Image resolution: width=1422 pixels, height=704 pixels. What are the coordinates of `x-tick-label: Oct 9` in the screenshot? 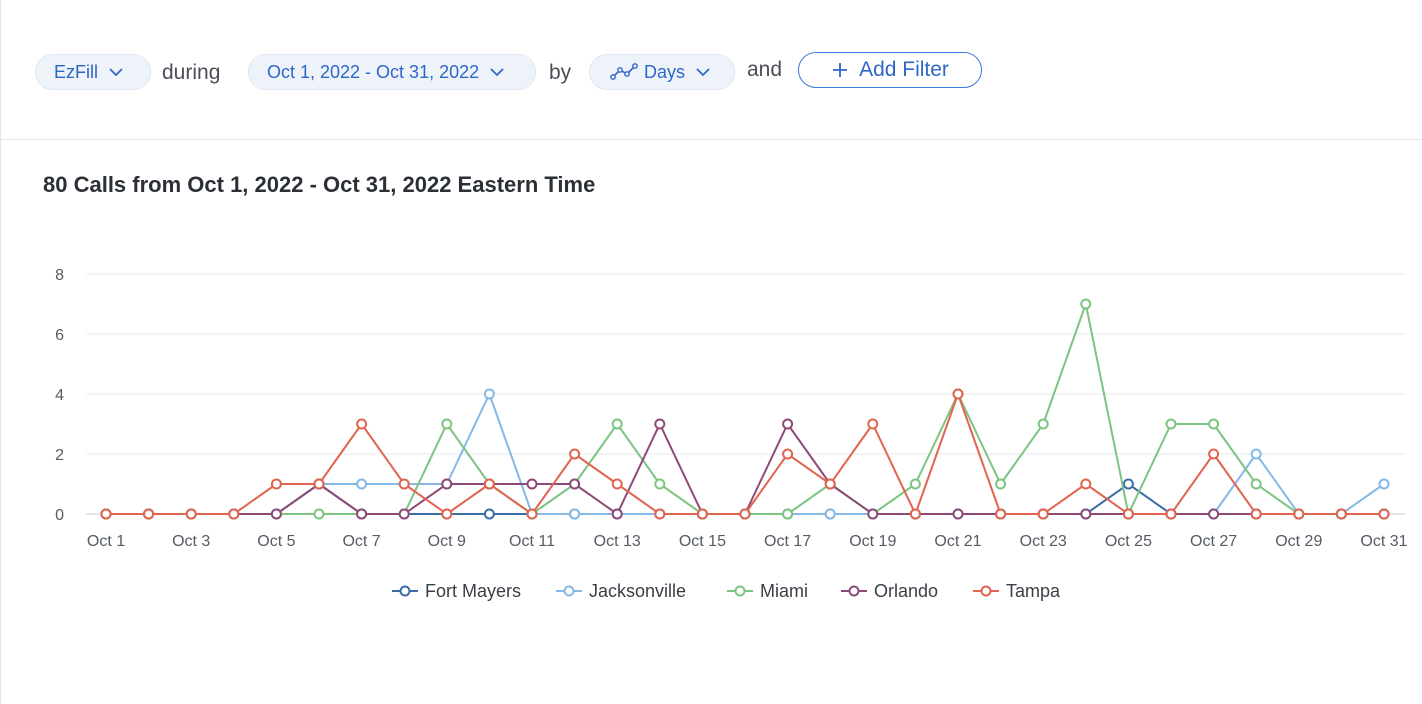 It's located at (447, 541).